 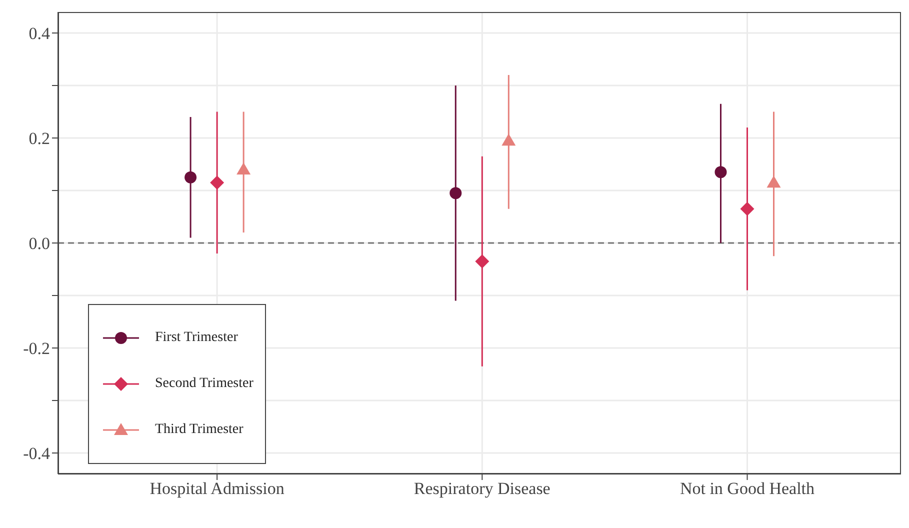 What do you see at coordinates (482, 488) in the screenshot?
I see `x-tick-label: Respiratory Disease` at bounding box center [482, 488].